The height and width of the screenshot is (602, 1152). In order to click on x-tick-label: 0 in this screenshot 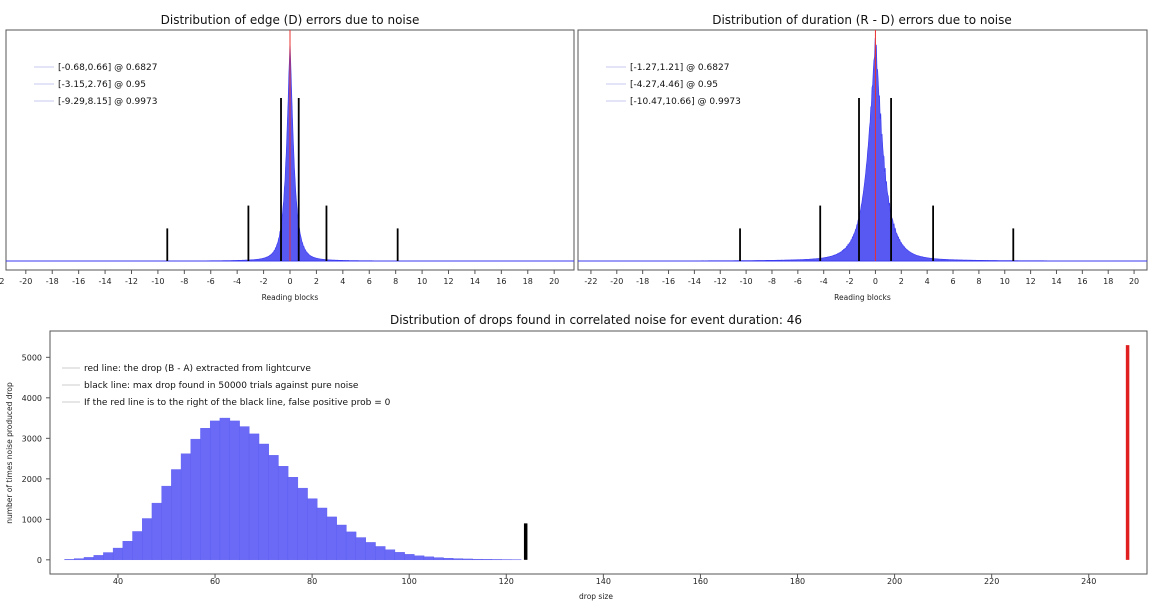, I will do `click(875, 281)`.